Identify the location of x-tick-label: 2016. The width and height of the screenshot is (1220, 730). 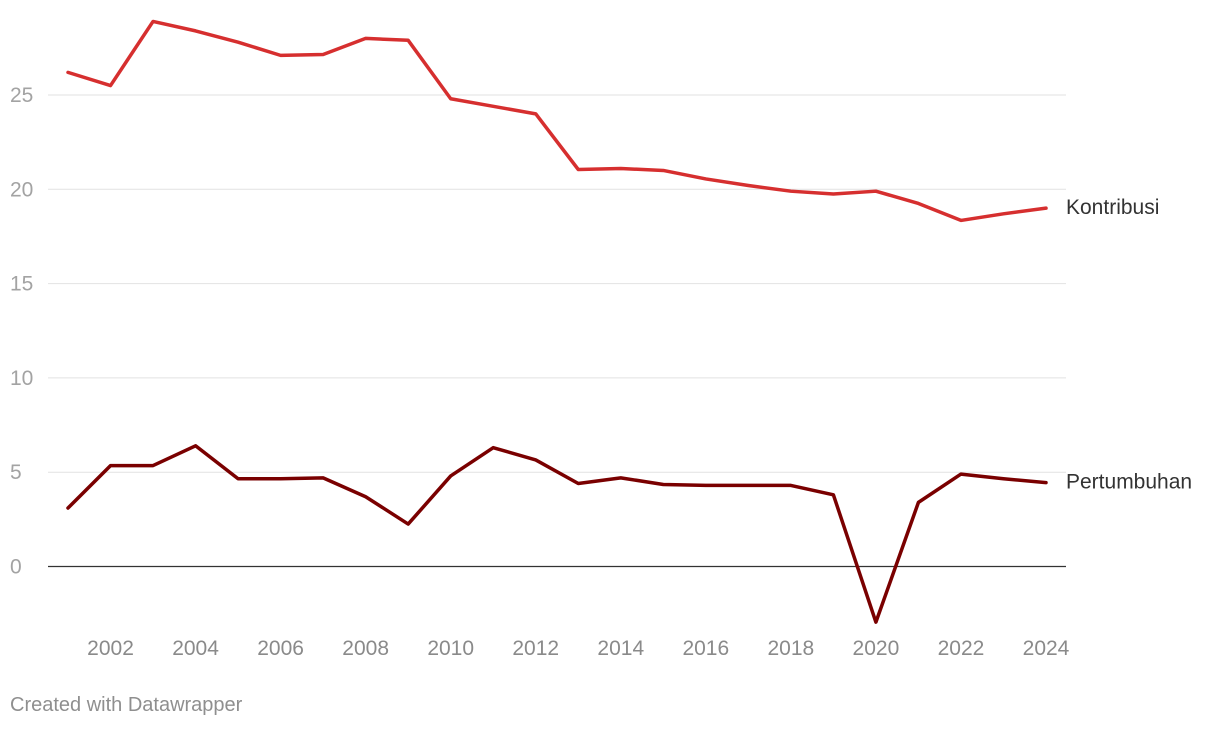
(705, 648).